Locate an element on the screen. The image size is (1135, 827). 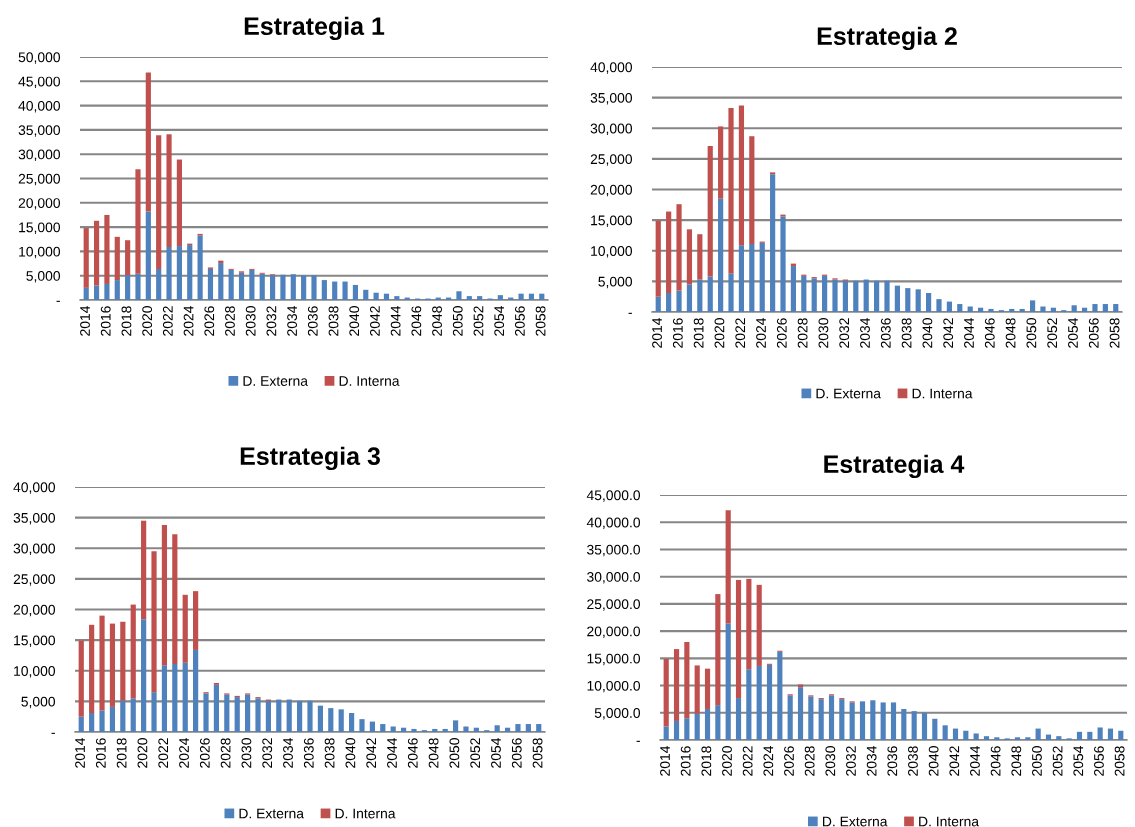
x-tick-label: 2034 is located at coordinates (871, 760).